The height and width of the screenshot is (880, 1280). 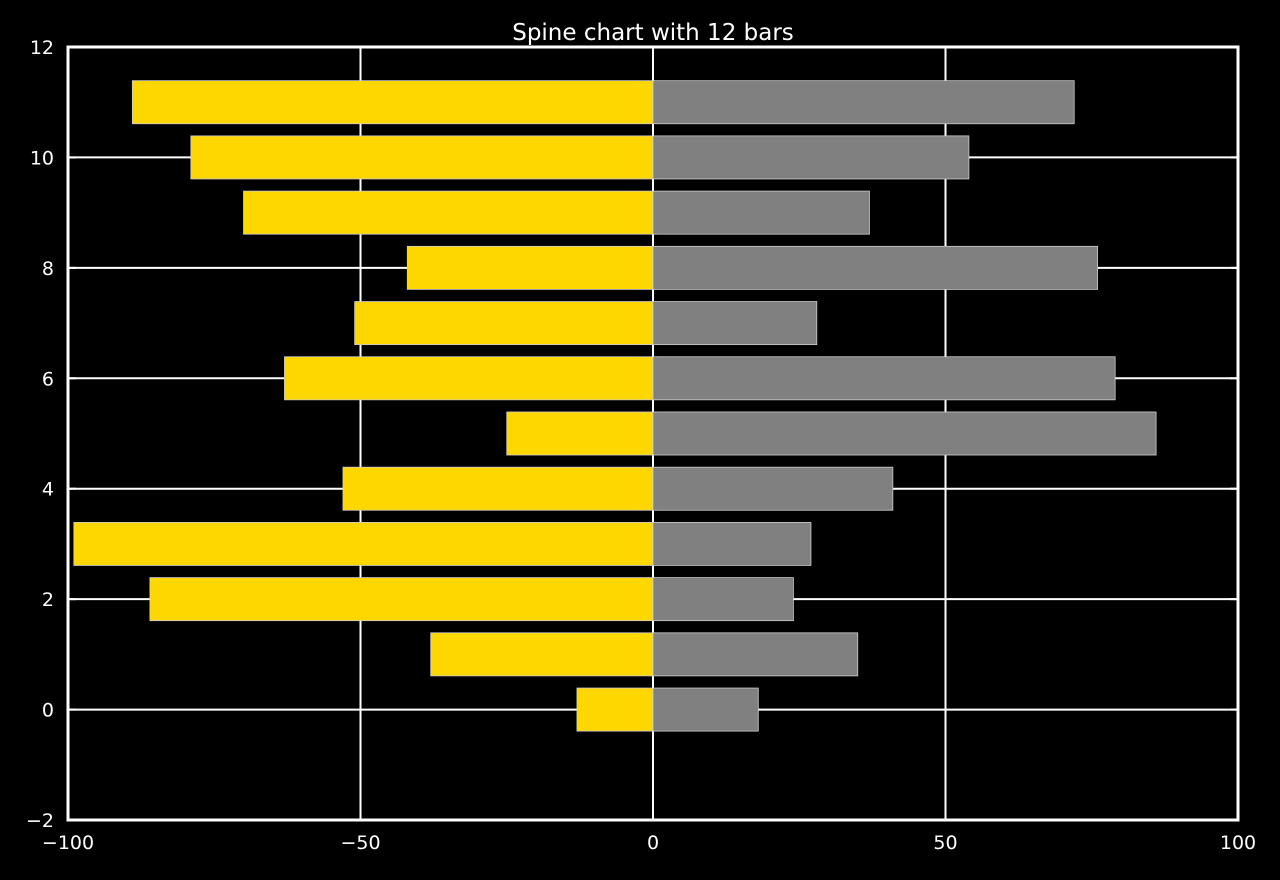 I want to click on y-tick-label: 2, so click(x=48, y=600).